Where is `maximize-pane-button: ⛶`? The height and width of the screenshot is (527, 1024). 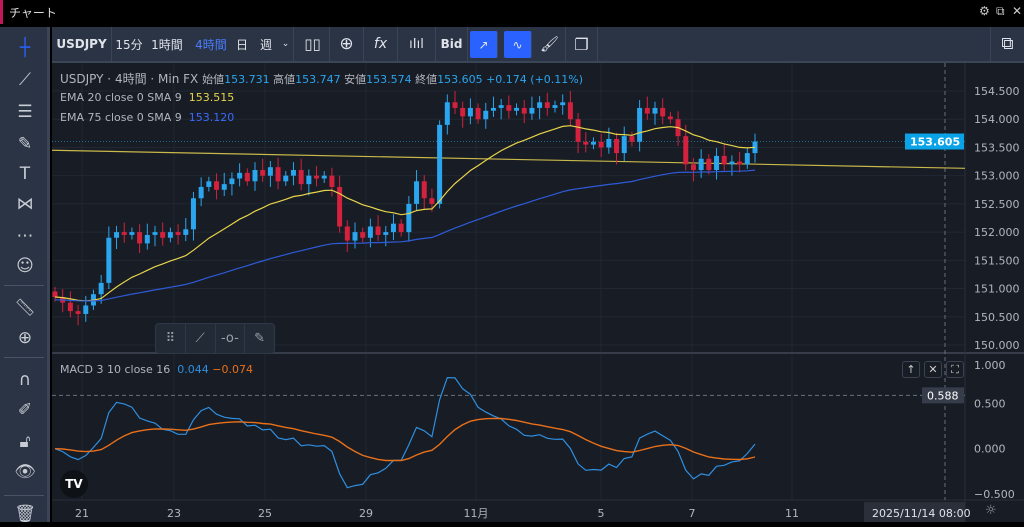 maximize-pane-button: ⛶ is located at coordinates (955, 369).